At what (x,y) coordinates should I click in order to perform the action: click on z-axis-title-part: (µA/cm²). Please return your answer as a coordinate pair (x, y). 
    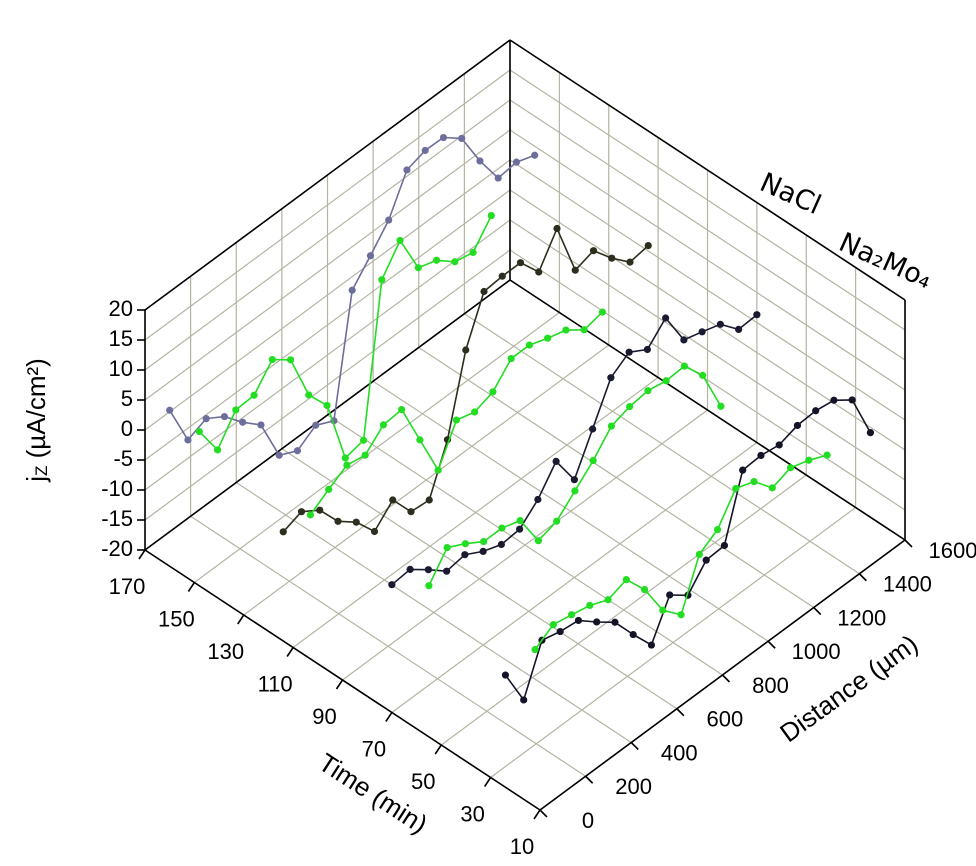
    Looking at the image, I should click on (36, 411).